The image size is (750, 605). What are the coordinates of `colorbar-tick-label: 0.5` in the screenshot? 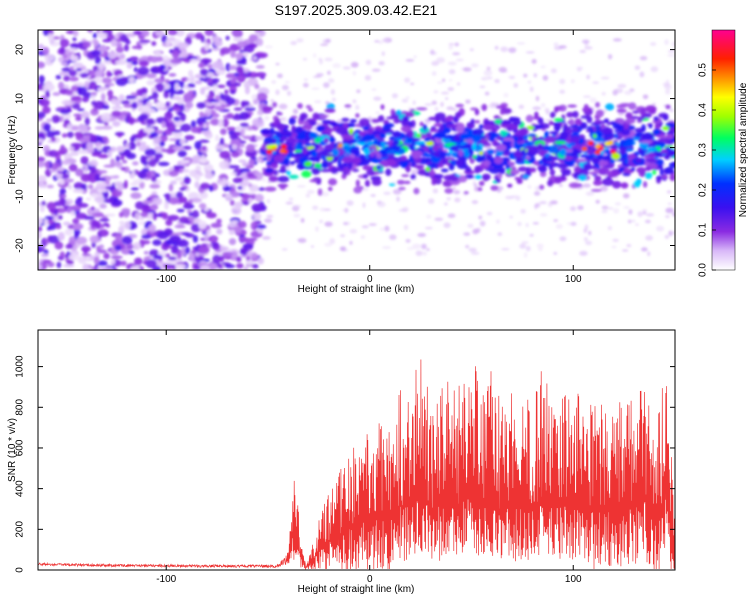 It's located at (703, 70).